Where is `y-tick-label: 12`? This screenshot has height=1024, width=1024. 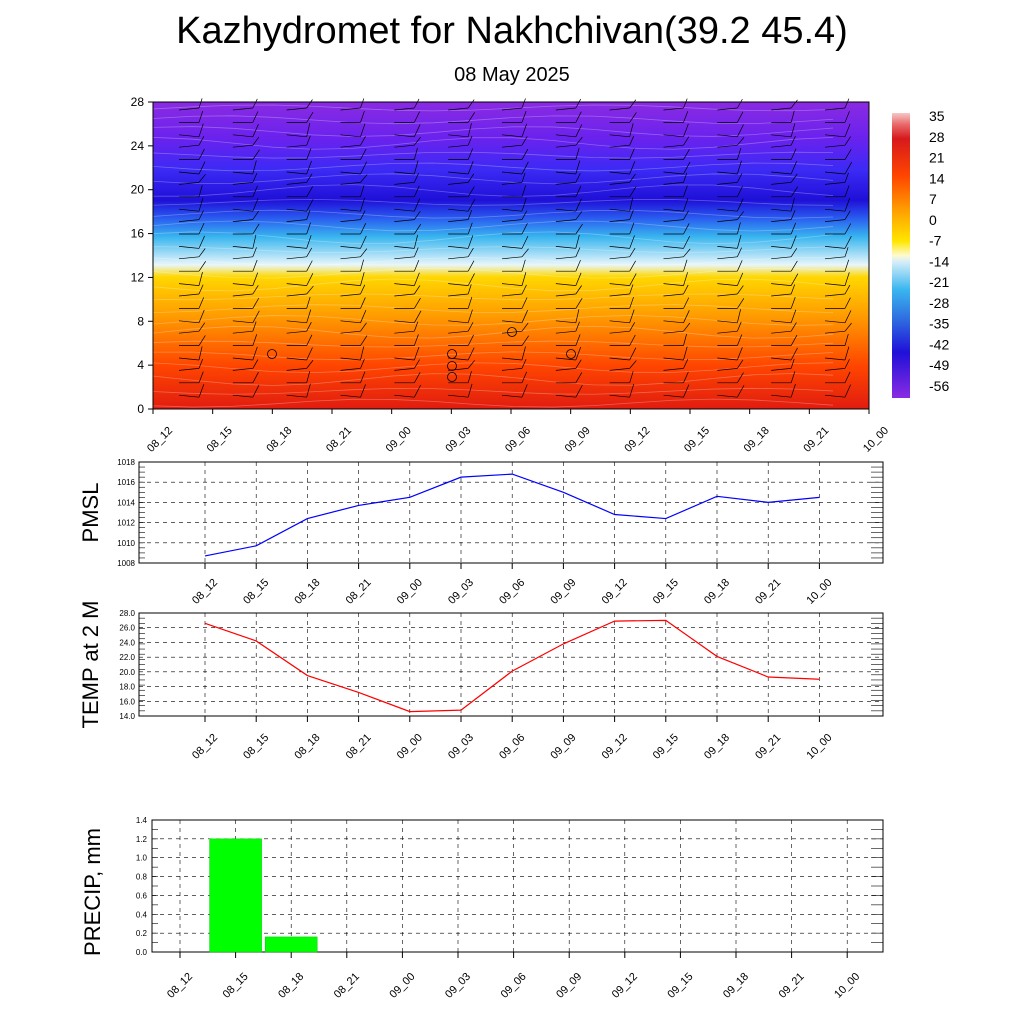
y-tick-label: 12 is located at coordinates (138, 277).